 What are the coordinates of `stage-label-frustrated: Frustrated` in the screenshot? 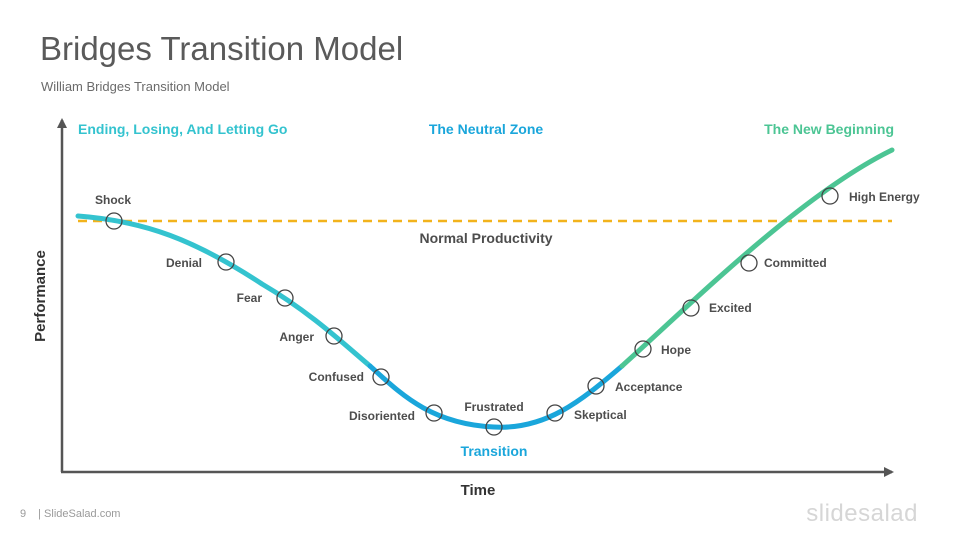 It's located at (493, 407).